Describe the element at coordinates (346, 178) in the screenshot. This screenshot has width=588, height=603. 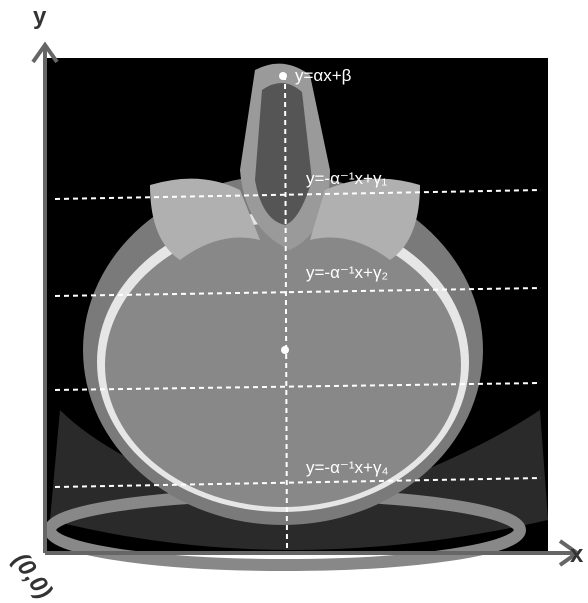
I see `line-label: y=-α⁻¹x+γ₁` at that location.